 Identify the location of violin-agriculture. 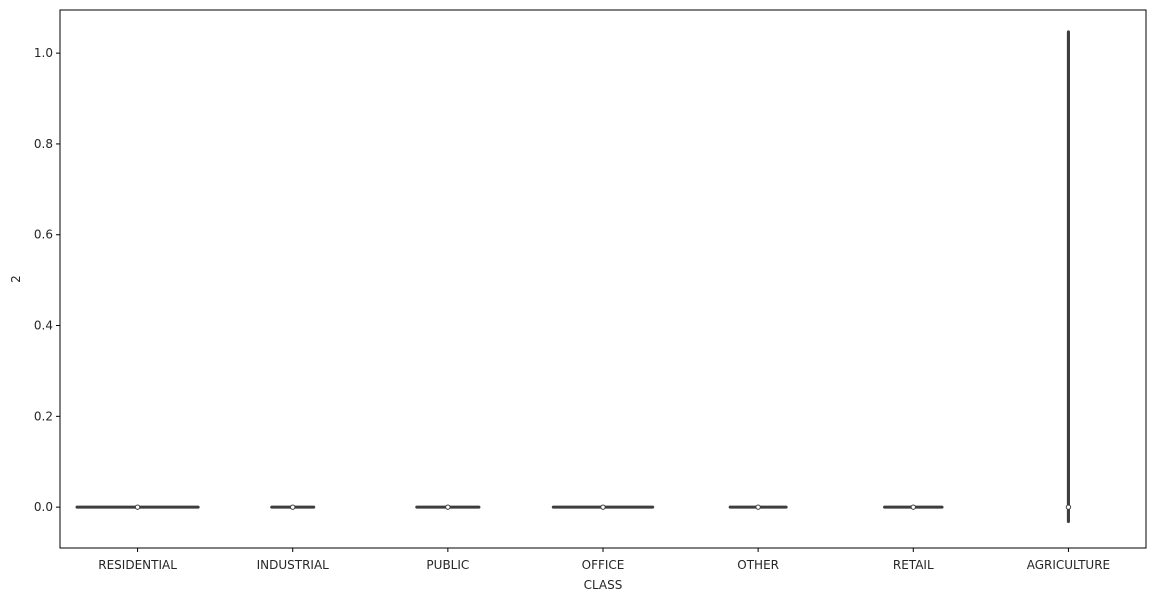
(1068, 277).